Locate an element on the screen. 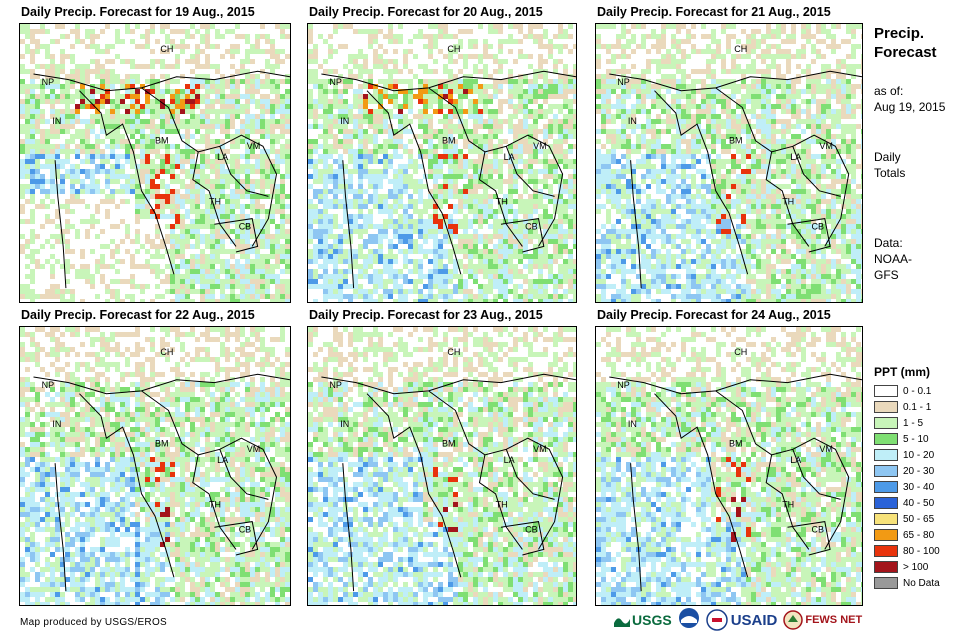 Image resolution: width=967 pixels, height=639 pixels. legend-item: 5 - 10 is located at coordinates (920, 439).